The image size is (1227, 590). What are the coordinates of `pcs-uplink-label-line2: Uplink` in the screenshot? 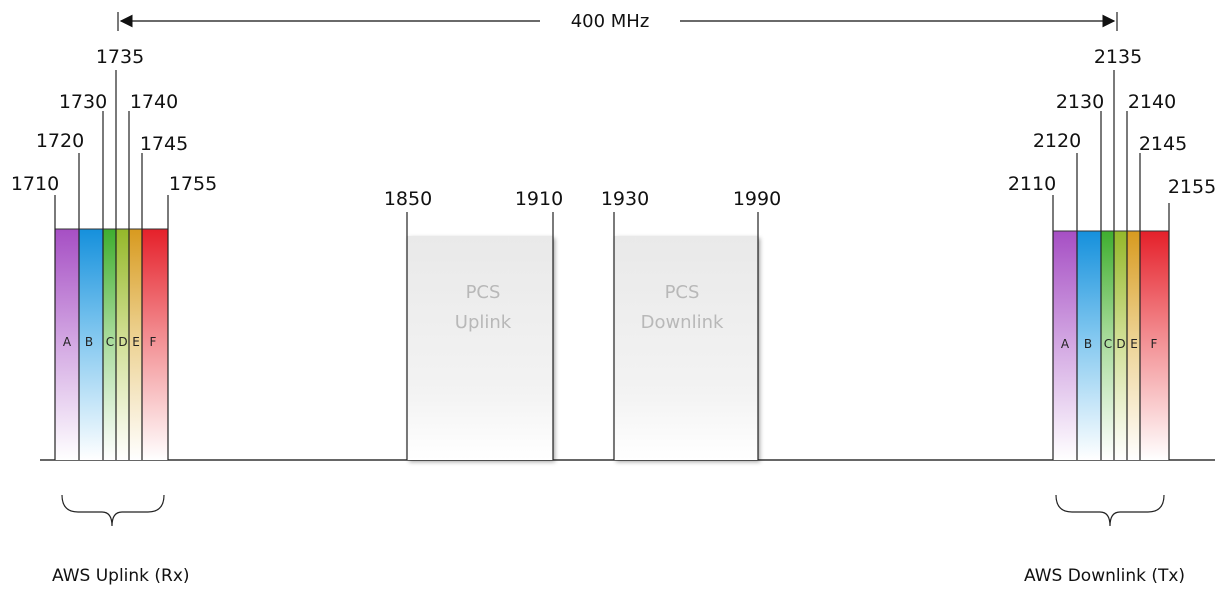 It's located at (483, 322).